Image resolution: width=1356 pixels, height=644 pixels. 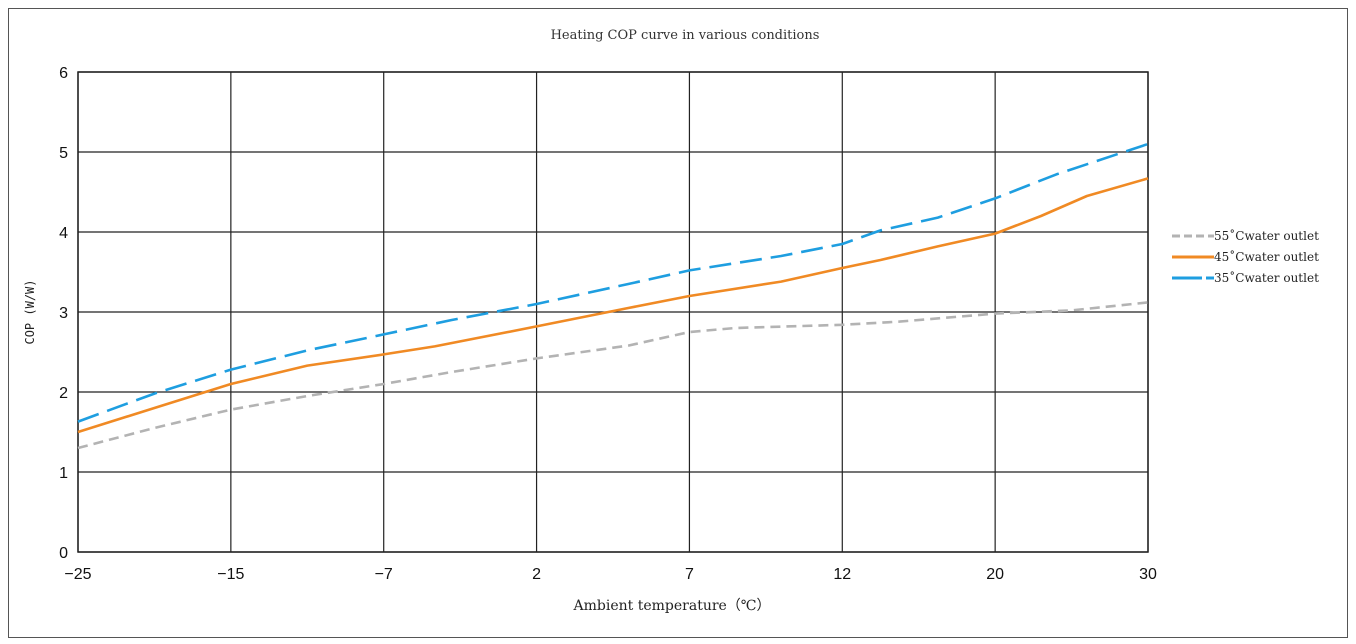 What do you see at coordinates (1266, 277) in the screenshot?
I see `legend-label-2: 35˚Cwater outlet` at bounding box center [1266, 277].